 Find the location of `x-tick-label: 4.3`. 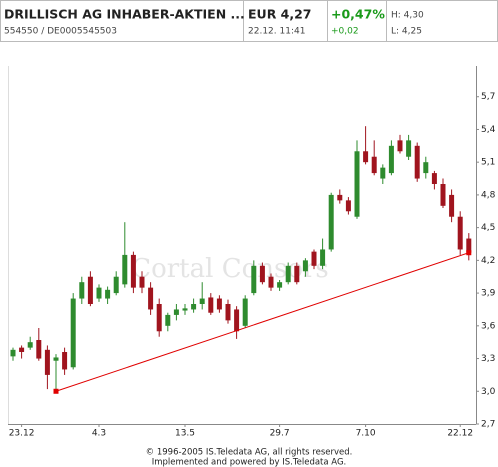

x-tick-label: 4.3 is located at coordinates (99, 434).